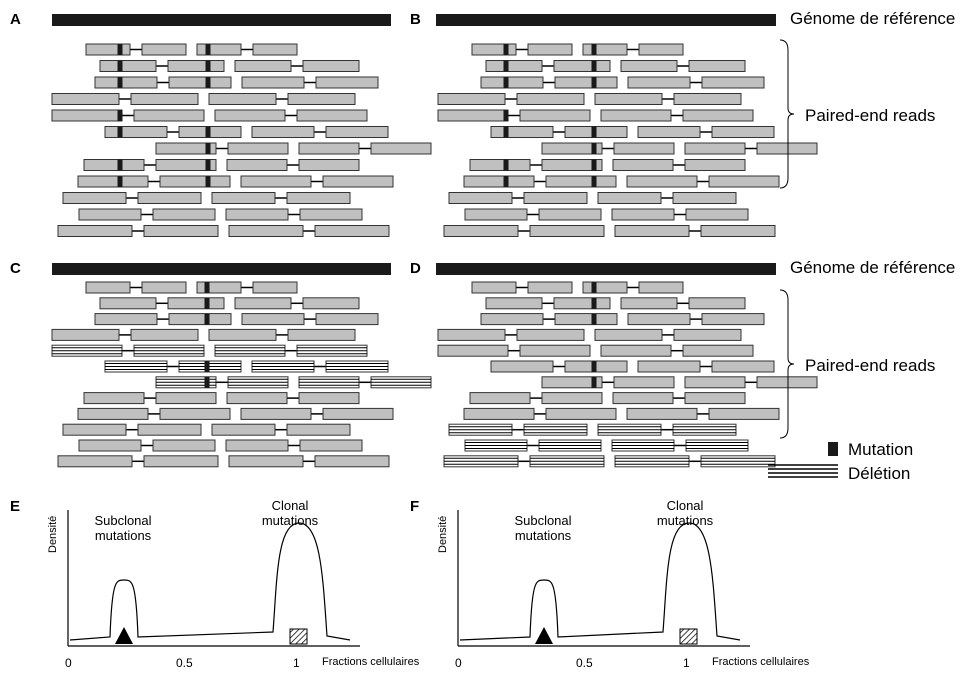 The image size is (979, 673). Describe the element at coordinates (544, 635) in the screenshot. I see `subclonal-triangle-icon` at that location.